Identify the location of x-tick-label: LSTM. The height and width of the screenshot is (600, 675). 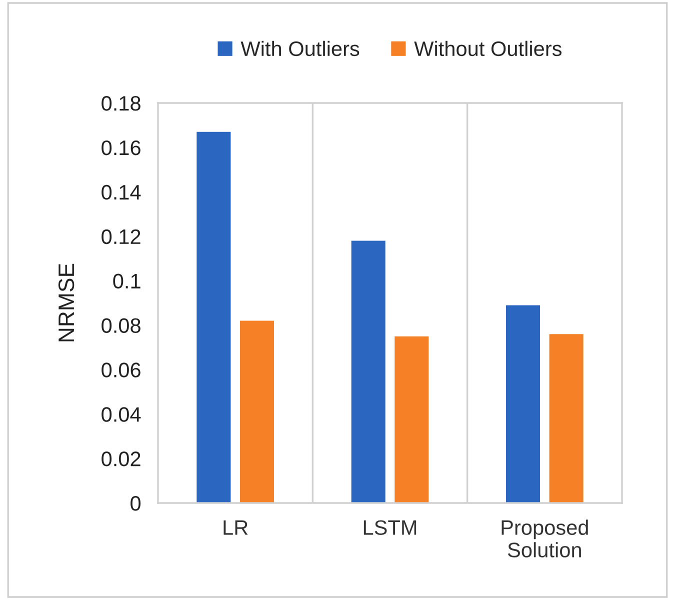
(390, 527).